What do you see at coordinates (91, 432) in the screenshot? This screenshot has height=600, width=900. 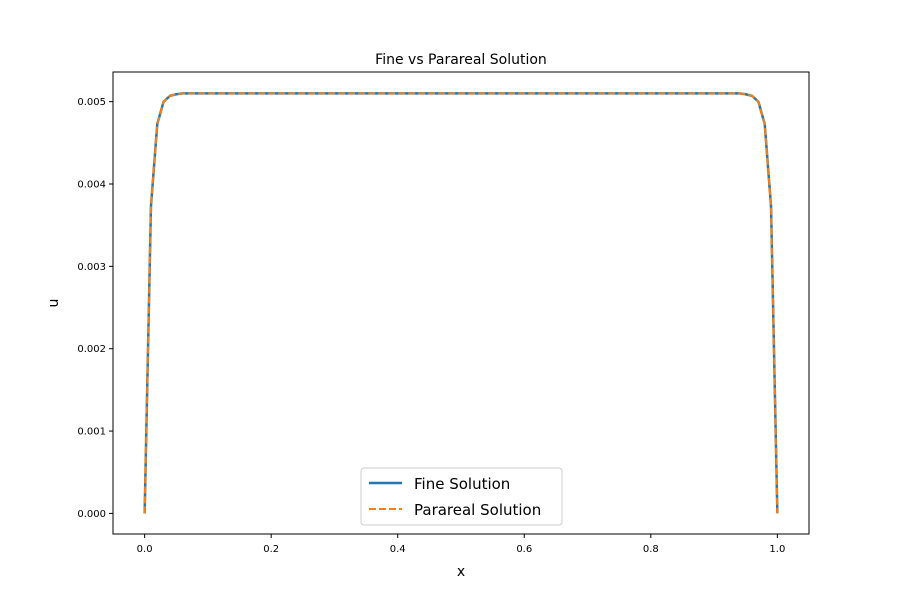 I see `y-tick-label: 0.001` at bounding box center [91, 432].